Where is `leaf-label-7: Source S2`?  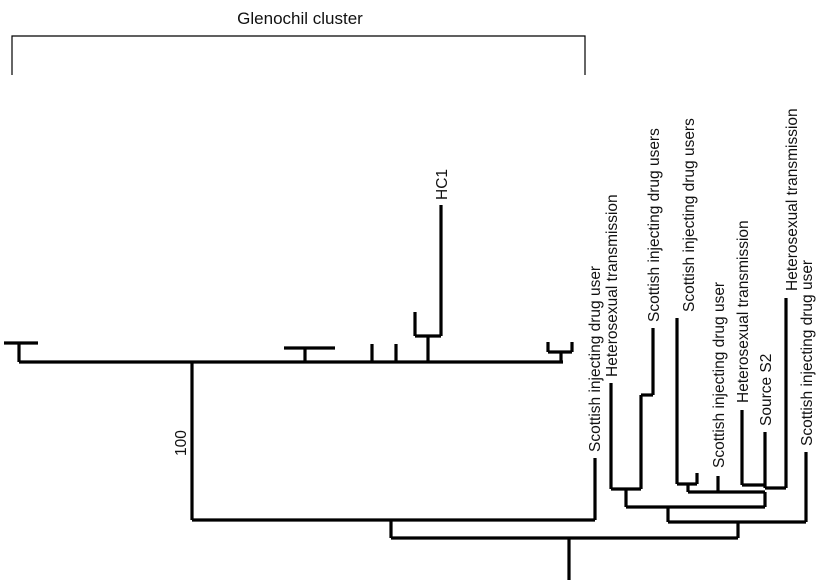
leaf-label-7: Source S2 is located at coordinates (766, 390).